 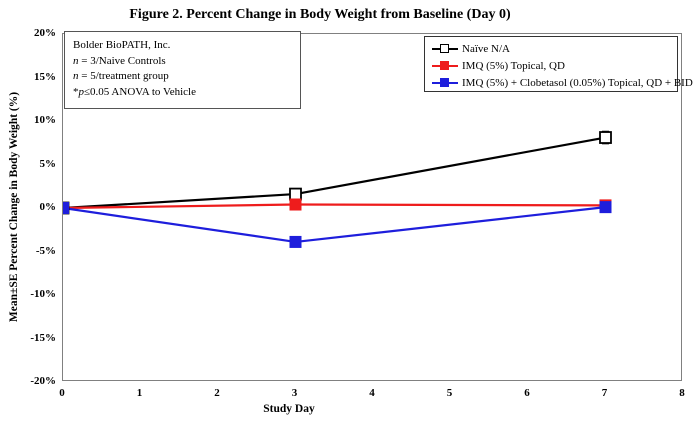 What do you see at coordinates (139, 393) in the screenshot?
I see `x-tick-label: 1` at bounding box center [139, 393].